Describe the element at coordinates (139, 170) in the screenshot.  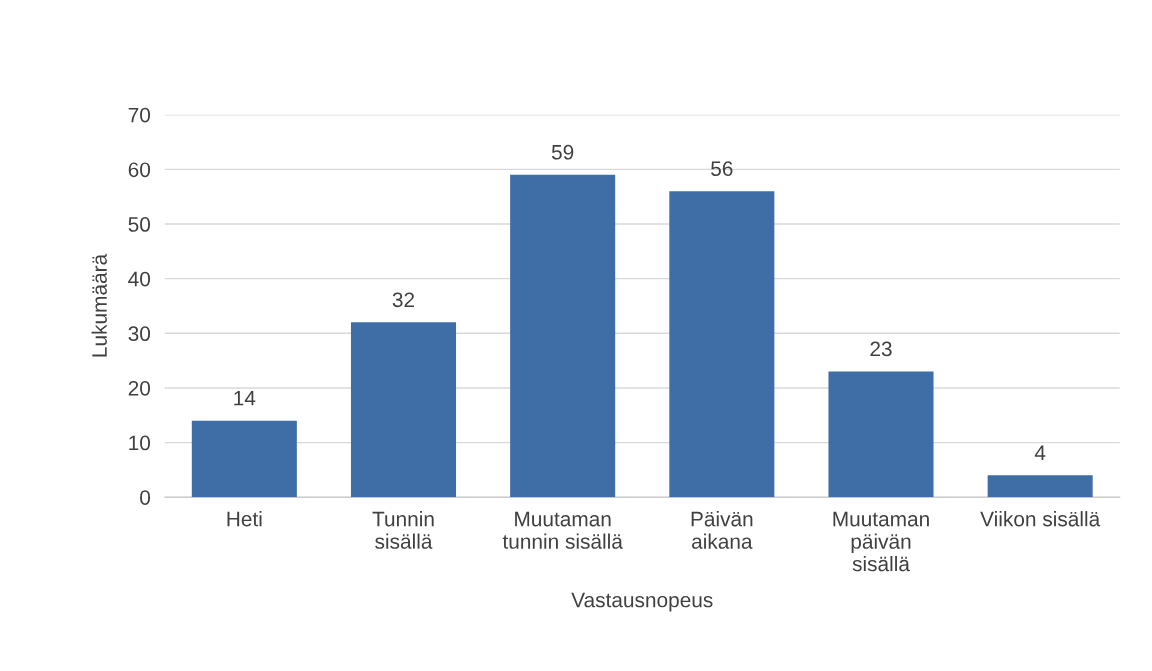
I see `y-tick-label: 60` at that location.